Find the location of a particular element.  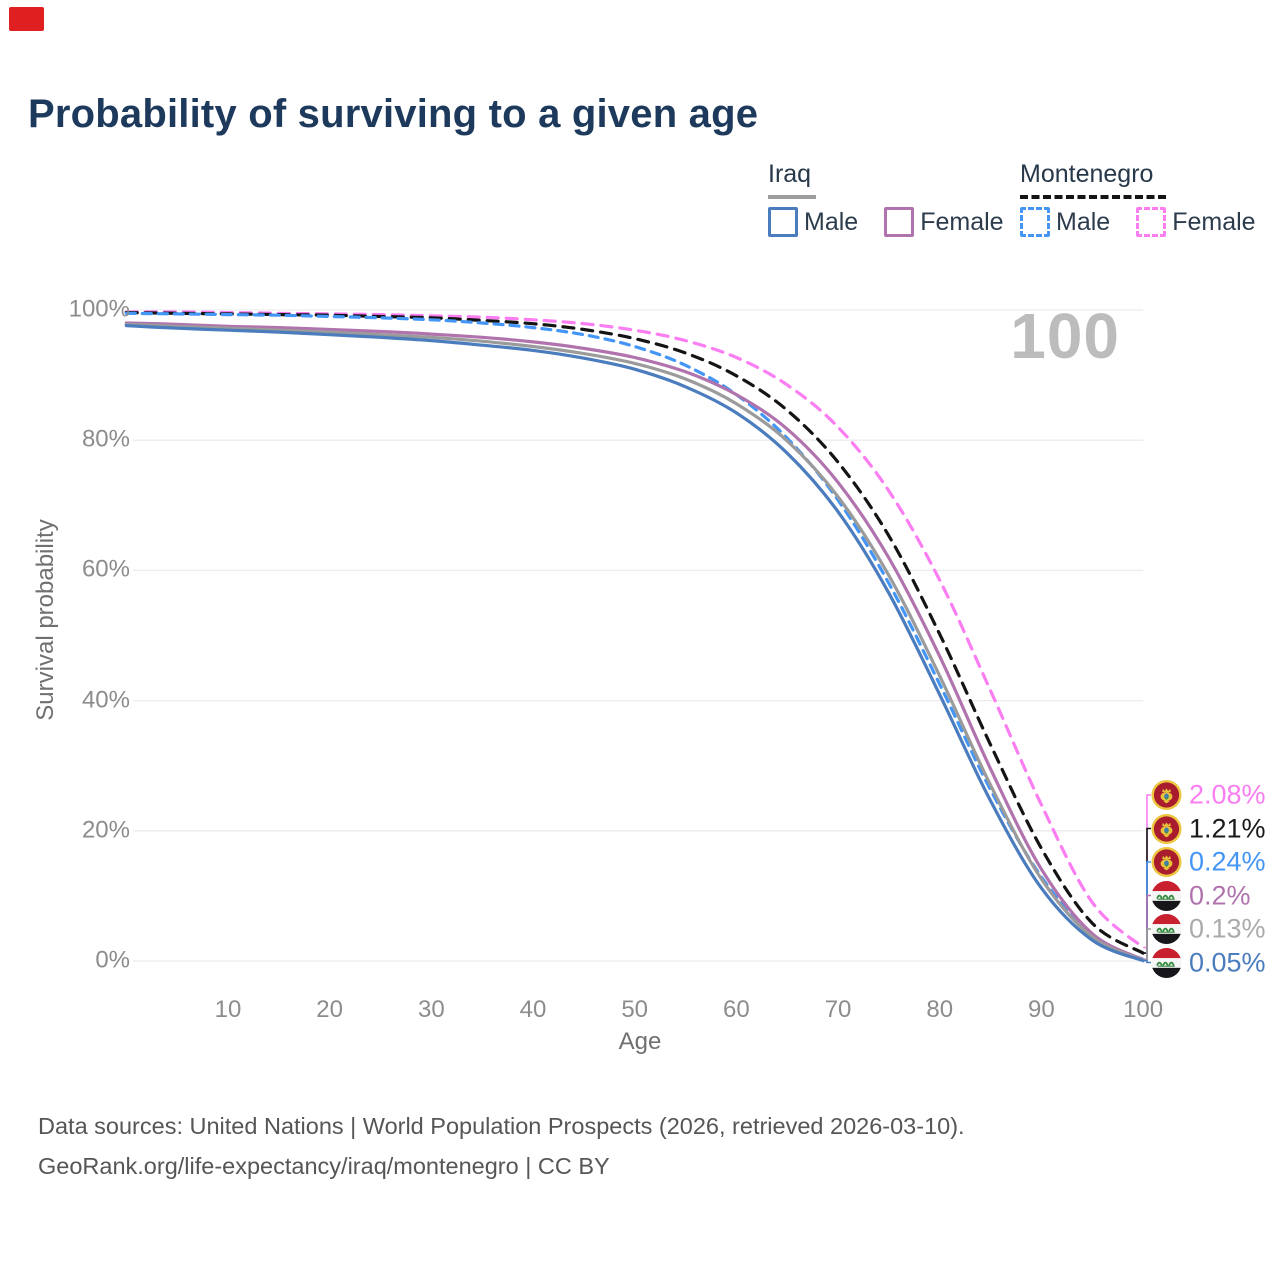

montenegro-female-swatch-icon is located at coordinates (1151, 222).